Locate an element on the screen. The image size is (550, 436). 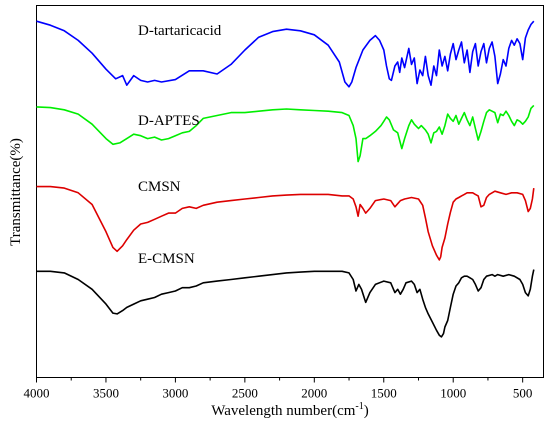
series-line-d-aptes is located at coordinates (285, 133).